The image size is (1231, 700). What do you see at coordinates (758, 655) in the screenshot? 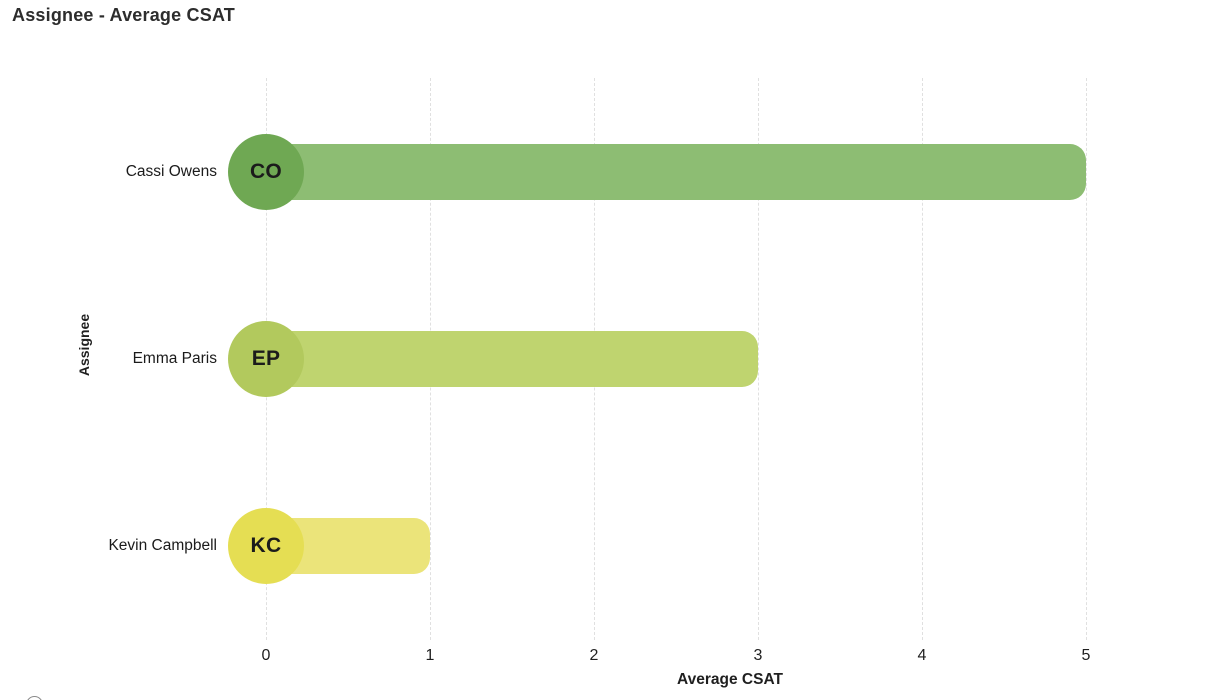
I see `x-tick-label-3: 3` at bounding box center [758, 655].